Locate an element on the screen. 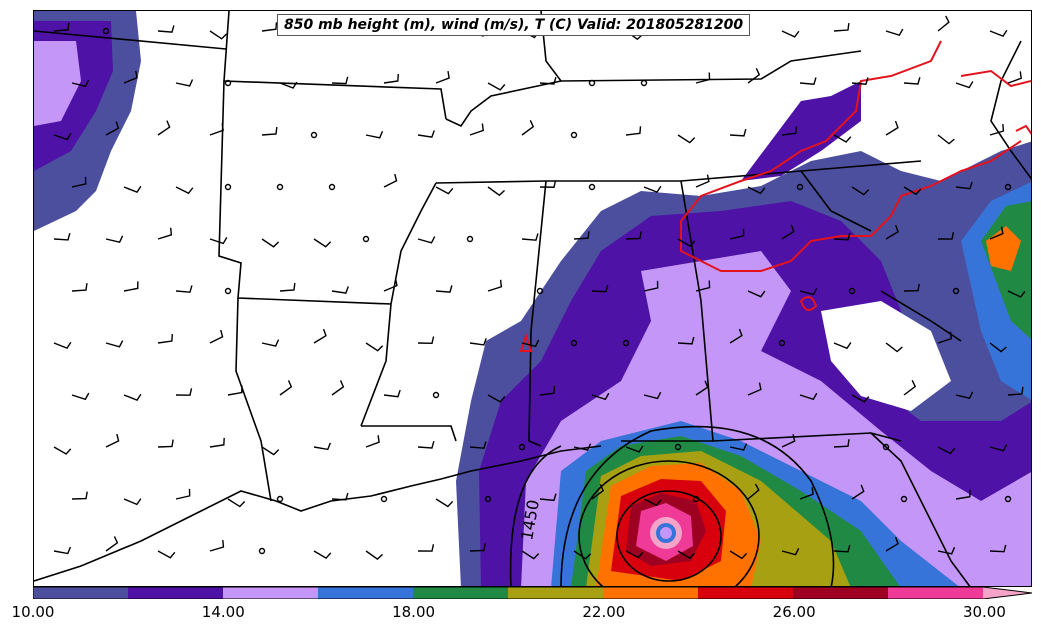  height-contour-ring is located at coordinates (669, 536).